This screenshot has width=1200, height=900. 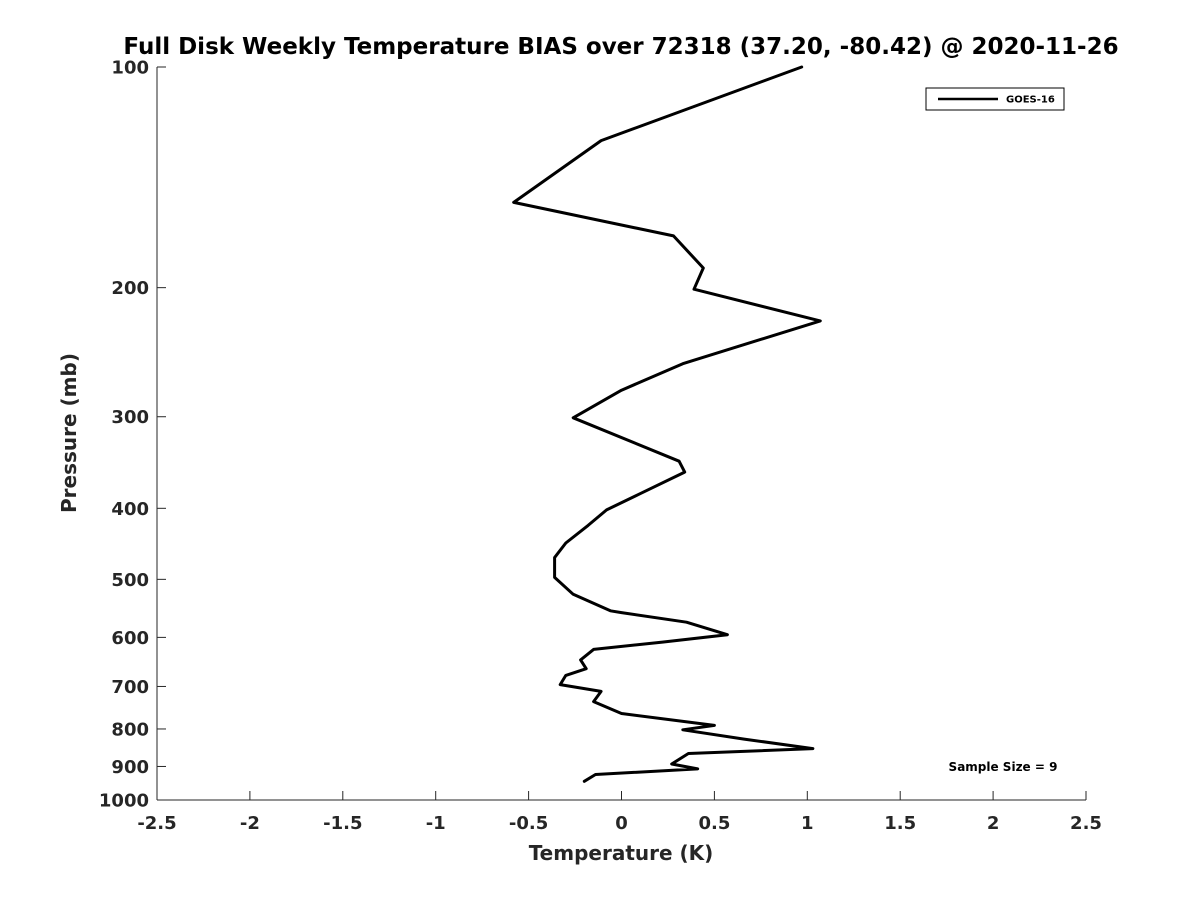 I want to click on y-tick-label: 700, so click(x=130, y=687).